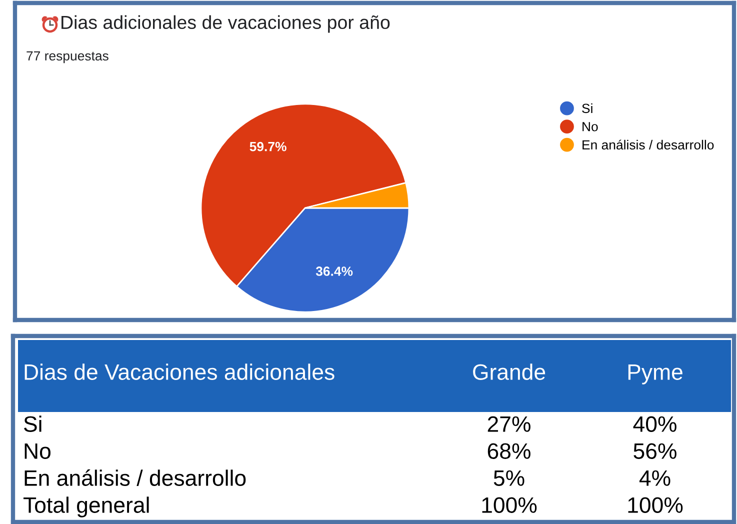  Describe the element at coordinates (655, 374) in the screenshot. I see `text: Pyme` at that location.